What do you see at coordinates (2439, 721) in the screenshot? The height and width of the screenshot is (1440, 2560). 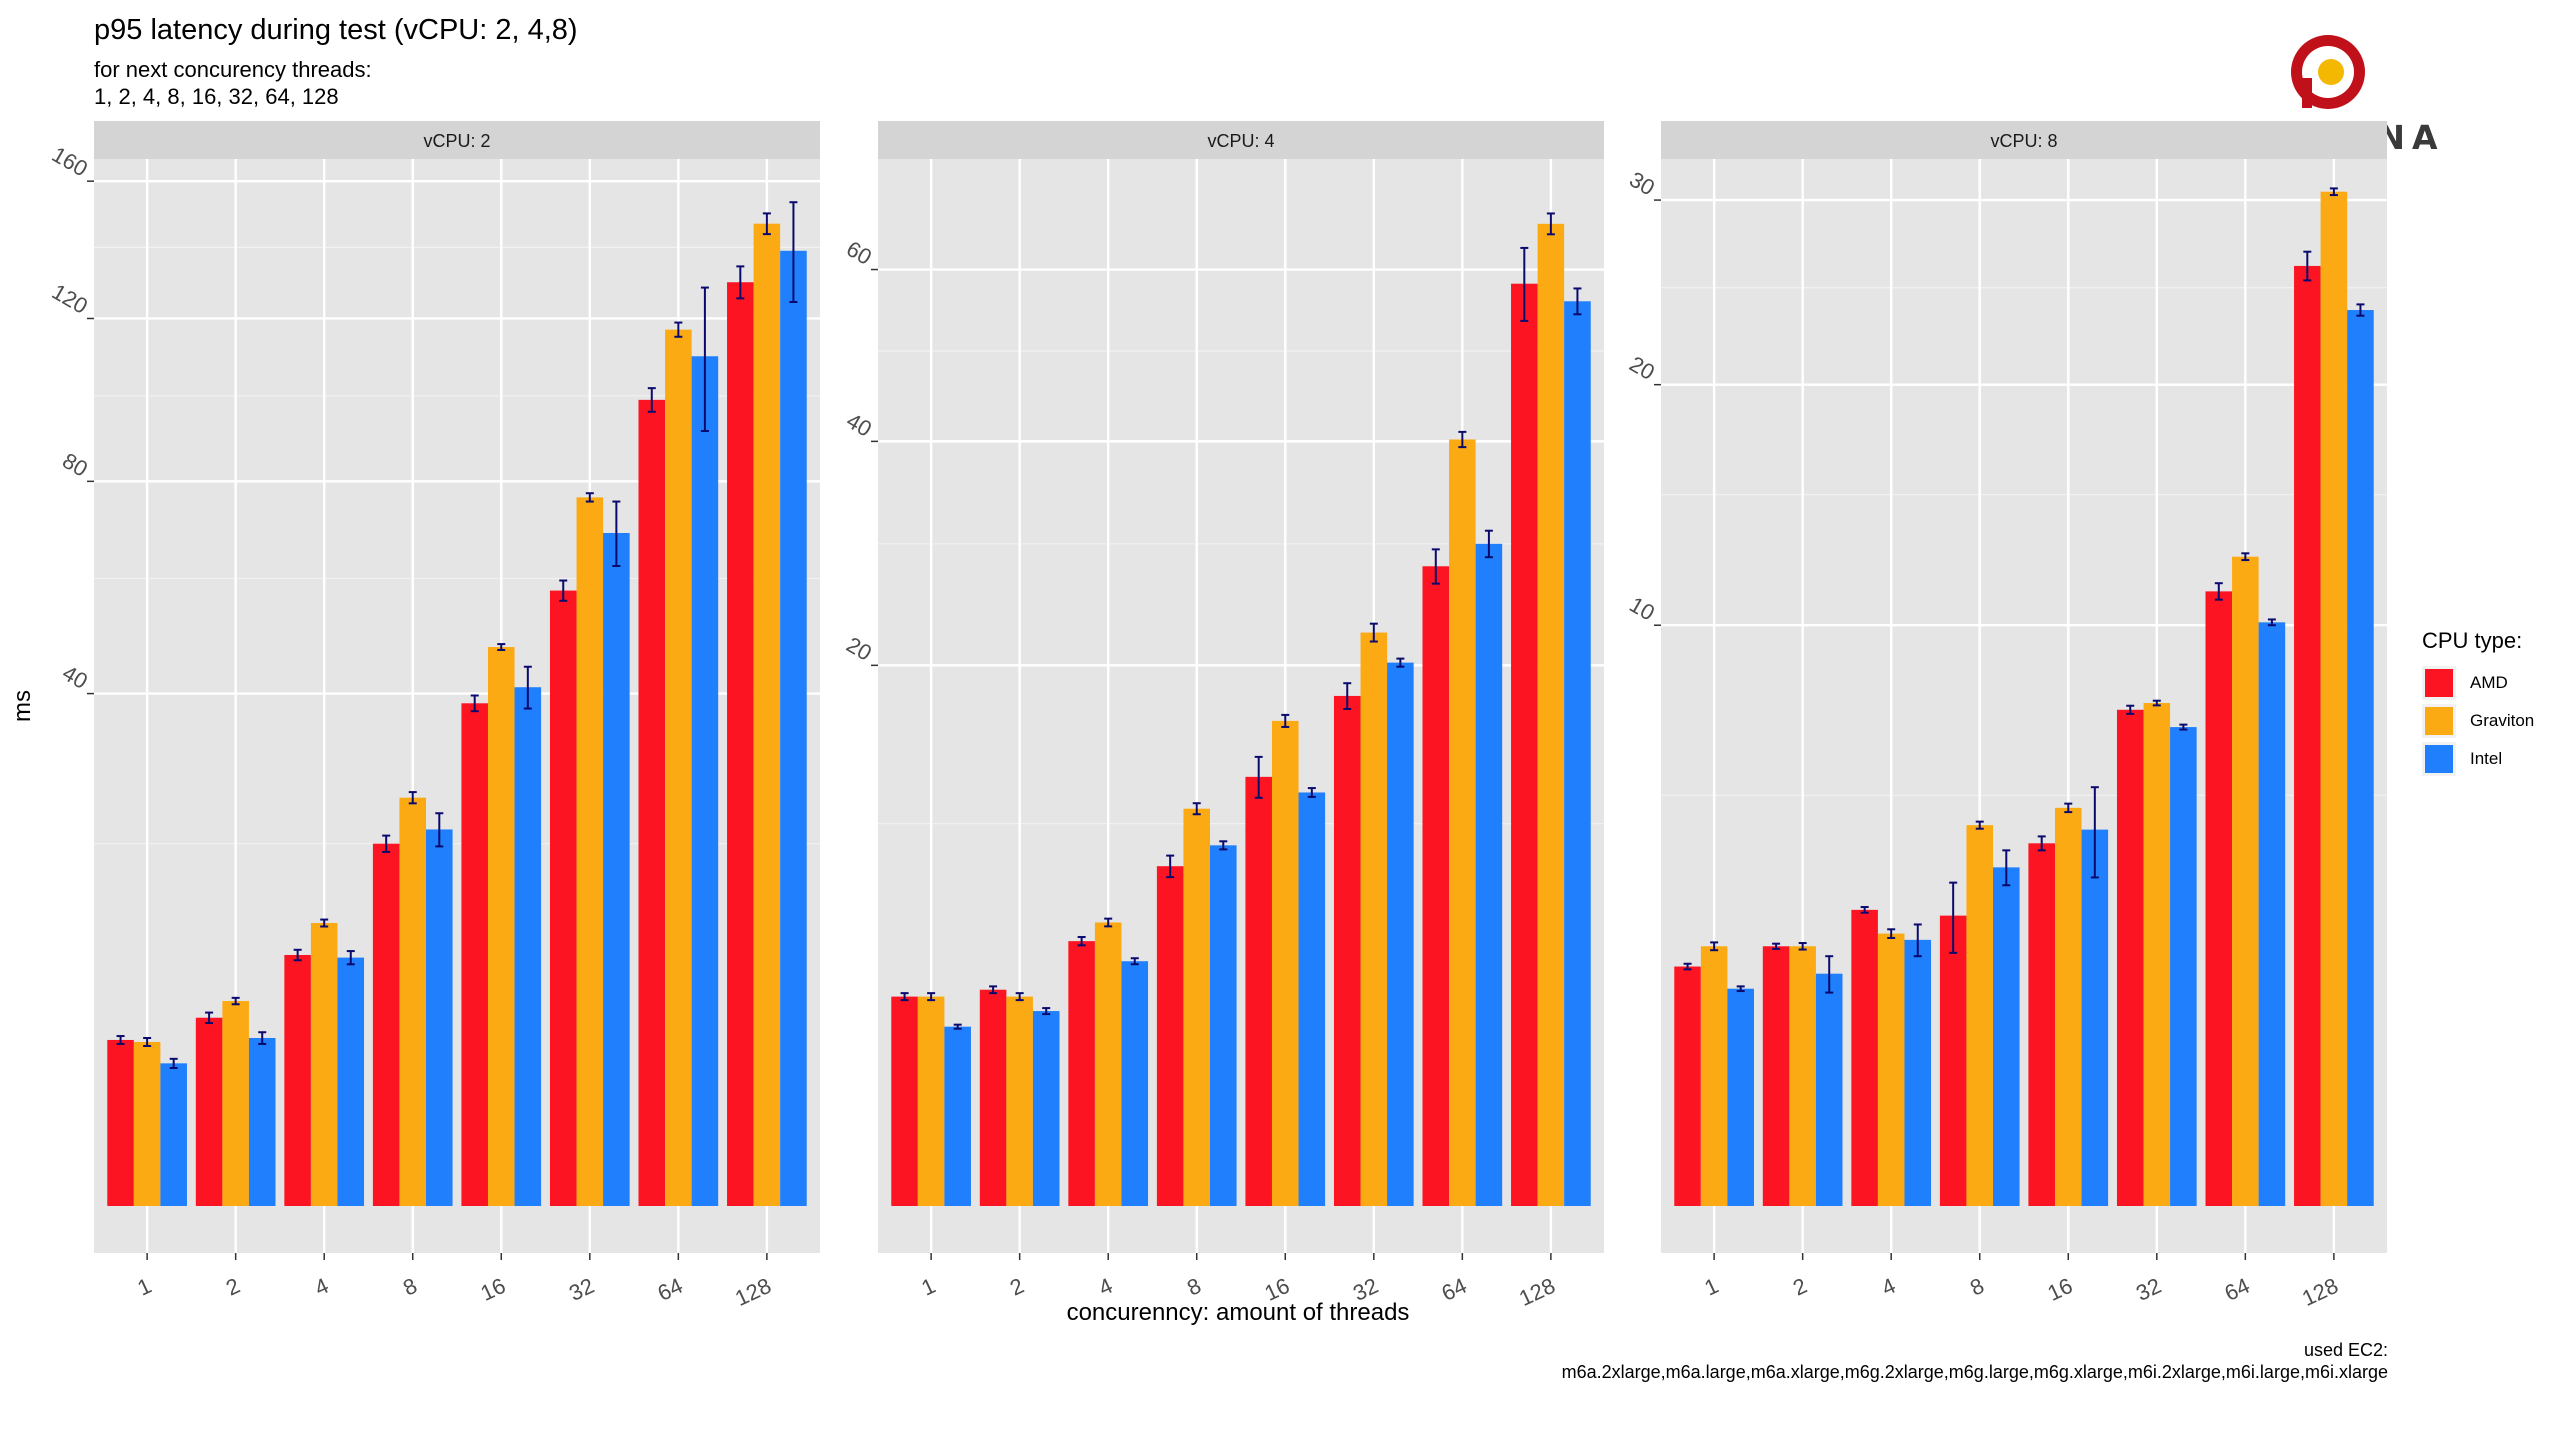 I see `legend-swatch-graviton` at bounding box center [2439, 721].